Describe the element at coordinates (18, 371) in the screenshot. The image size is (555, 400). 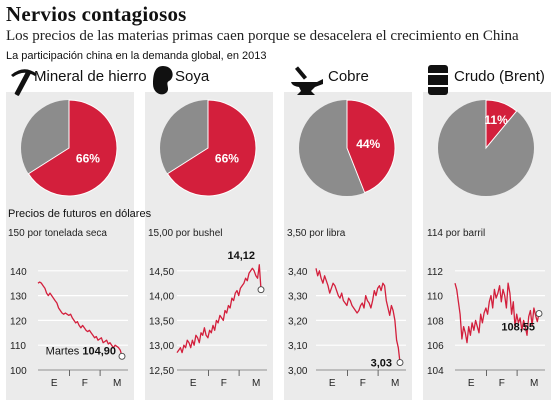
I see `y-tick-label: 100` at that location.